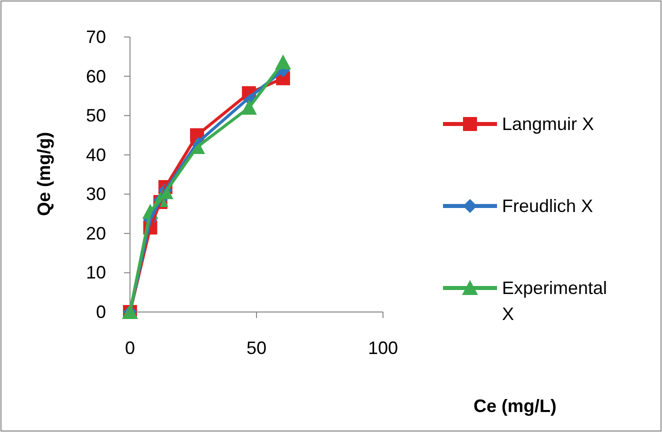 This screenshot has width=662, height=432. Describe the element at coordinates (548, 206) in the screenshot. I see `legend-label: Freudlich X` at that location.